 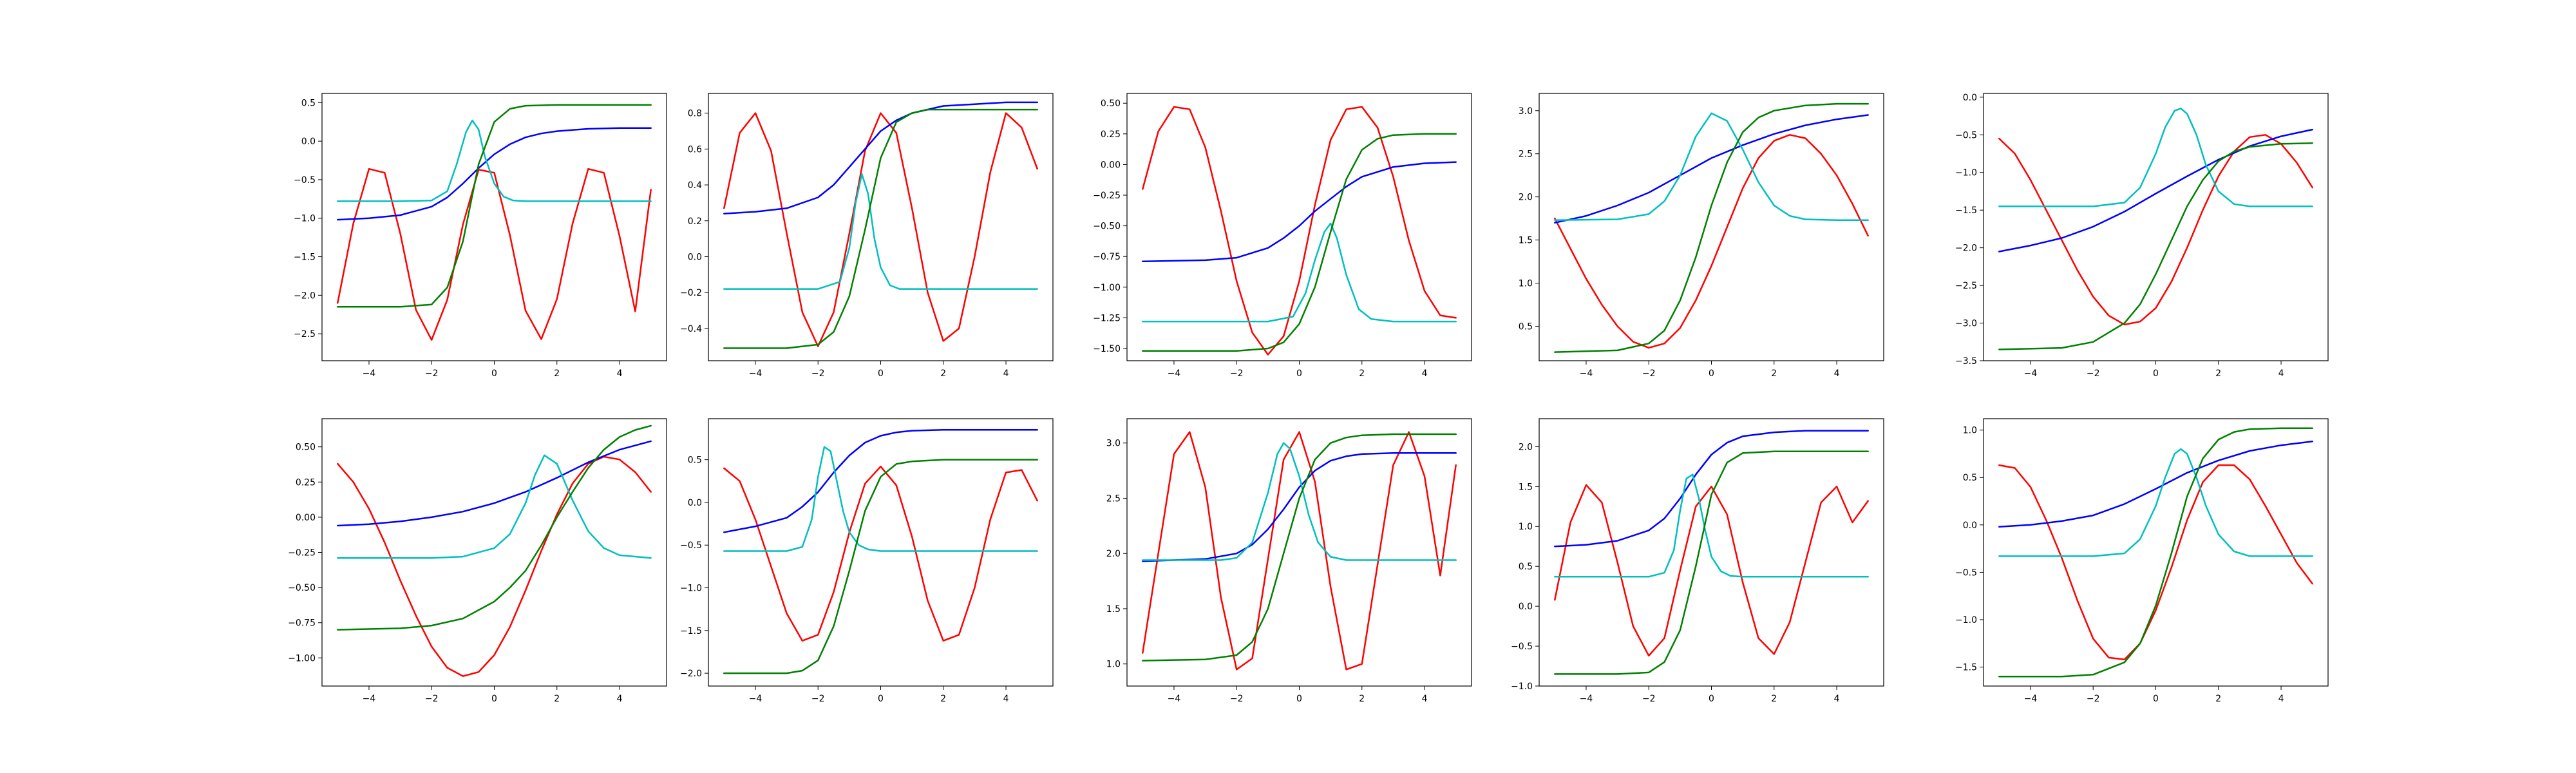 I want to click on y-tick-label: −0.75, so click(x=1107, y=257).